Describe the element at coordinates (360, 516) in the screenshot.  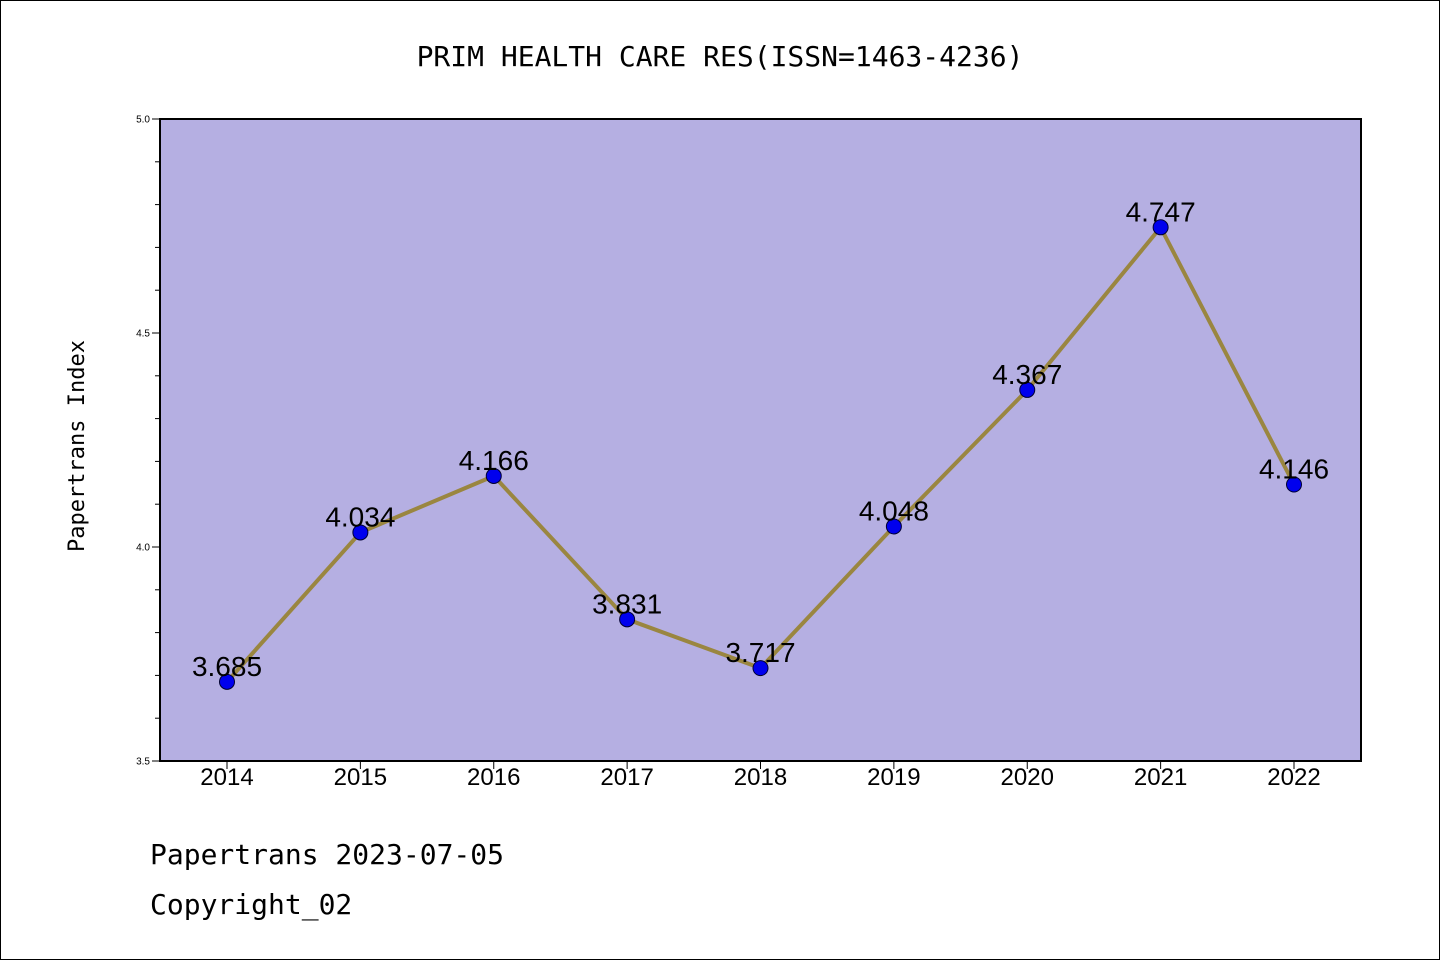
I see `data-label: 4.034` at that location.